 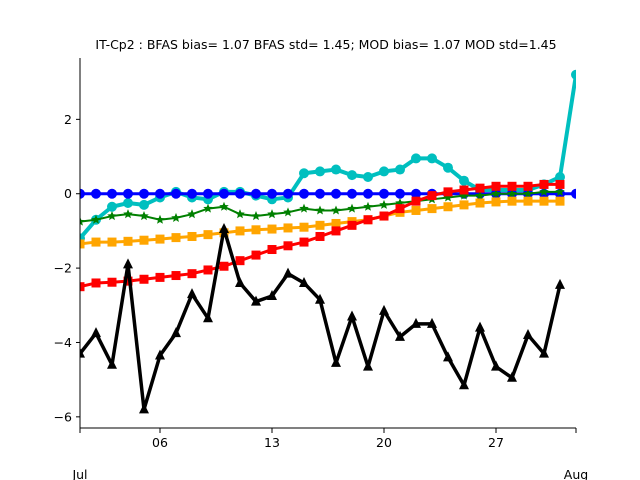 I want to click on x-tick-label: 27, so click(x=496, y=442).